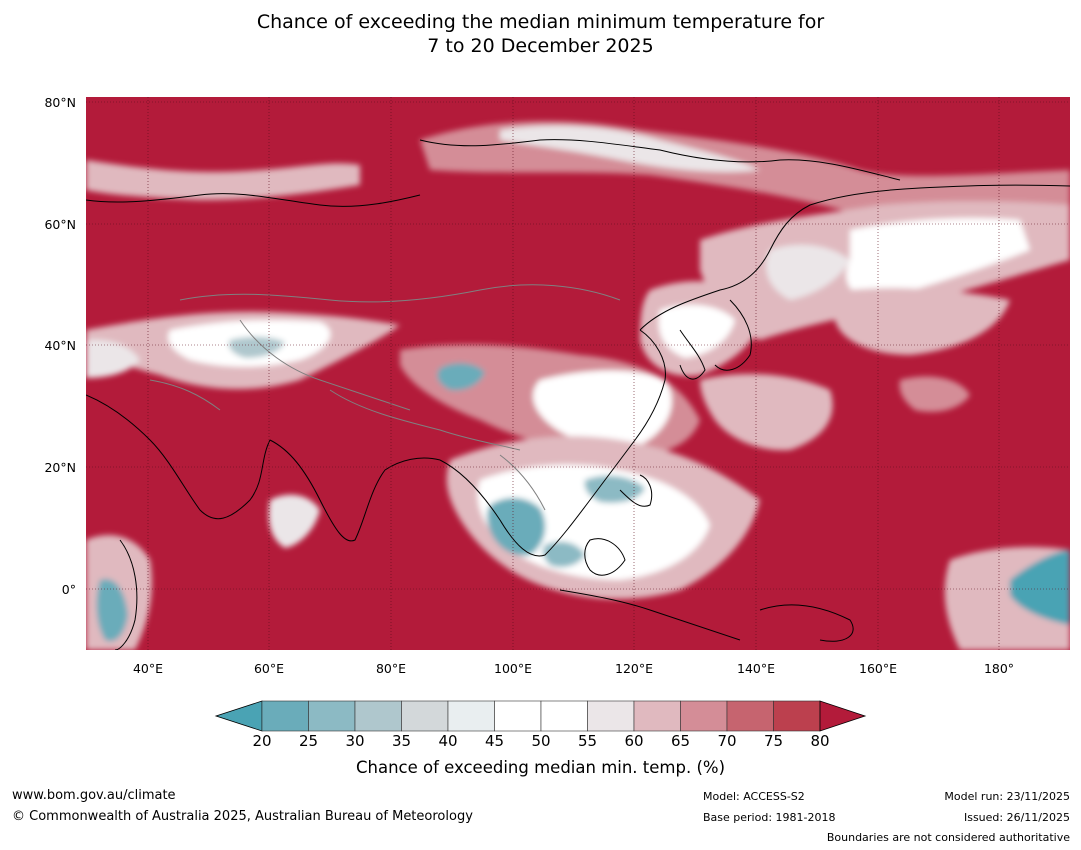 The width and height of the screenshot is (1081, 850). Describe the element at coordinates (820, 741) in the screenshot. I see `colorbar-tick-label: 80` at that location.